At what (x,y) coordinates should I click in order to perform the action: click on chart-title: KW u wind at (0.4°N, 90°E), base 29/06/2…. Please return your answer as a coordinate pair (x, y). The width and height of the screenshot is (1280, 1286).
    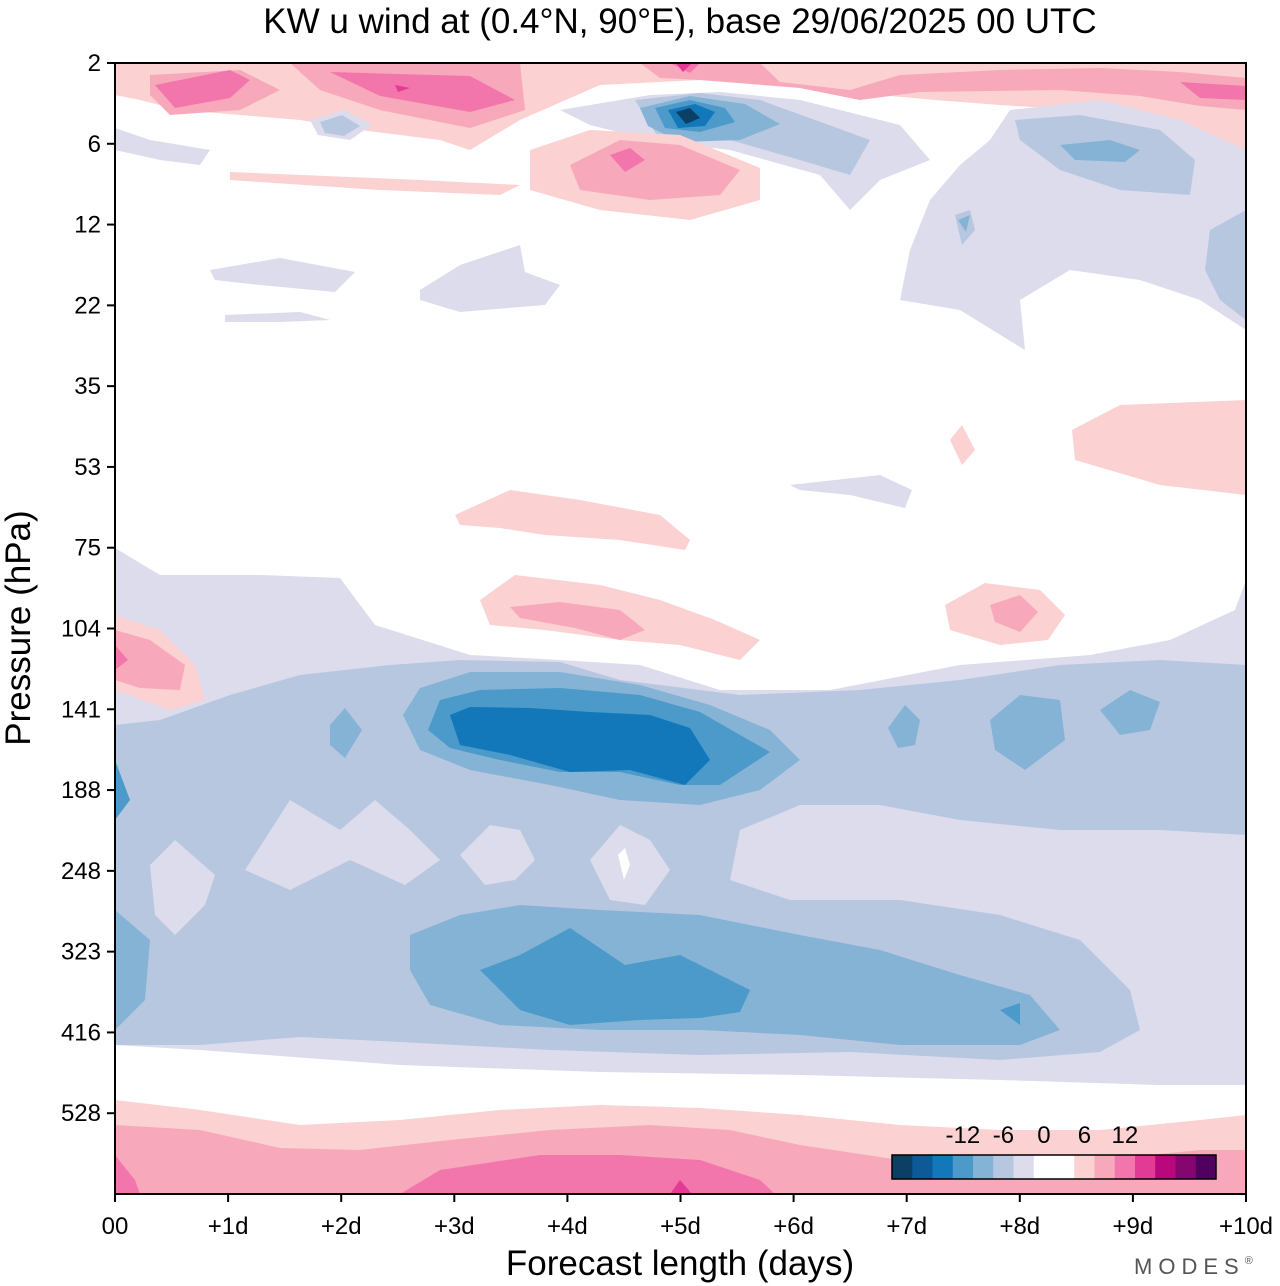
    Looking at the image, I should click on (679, 21).